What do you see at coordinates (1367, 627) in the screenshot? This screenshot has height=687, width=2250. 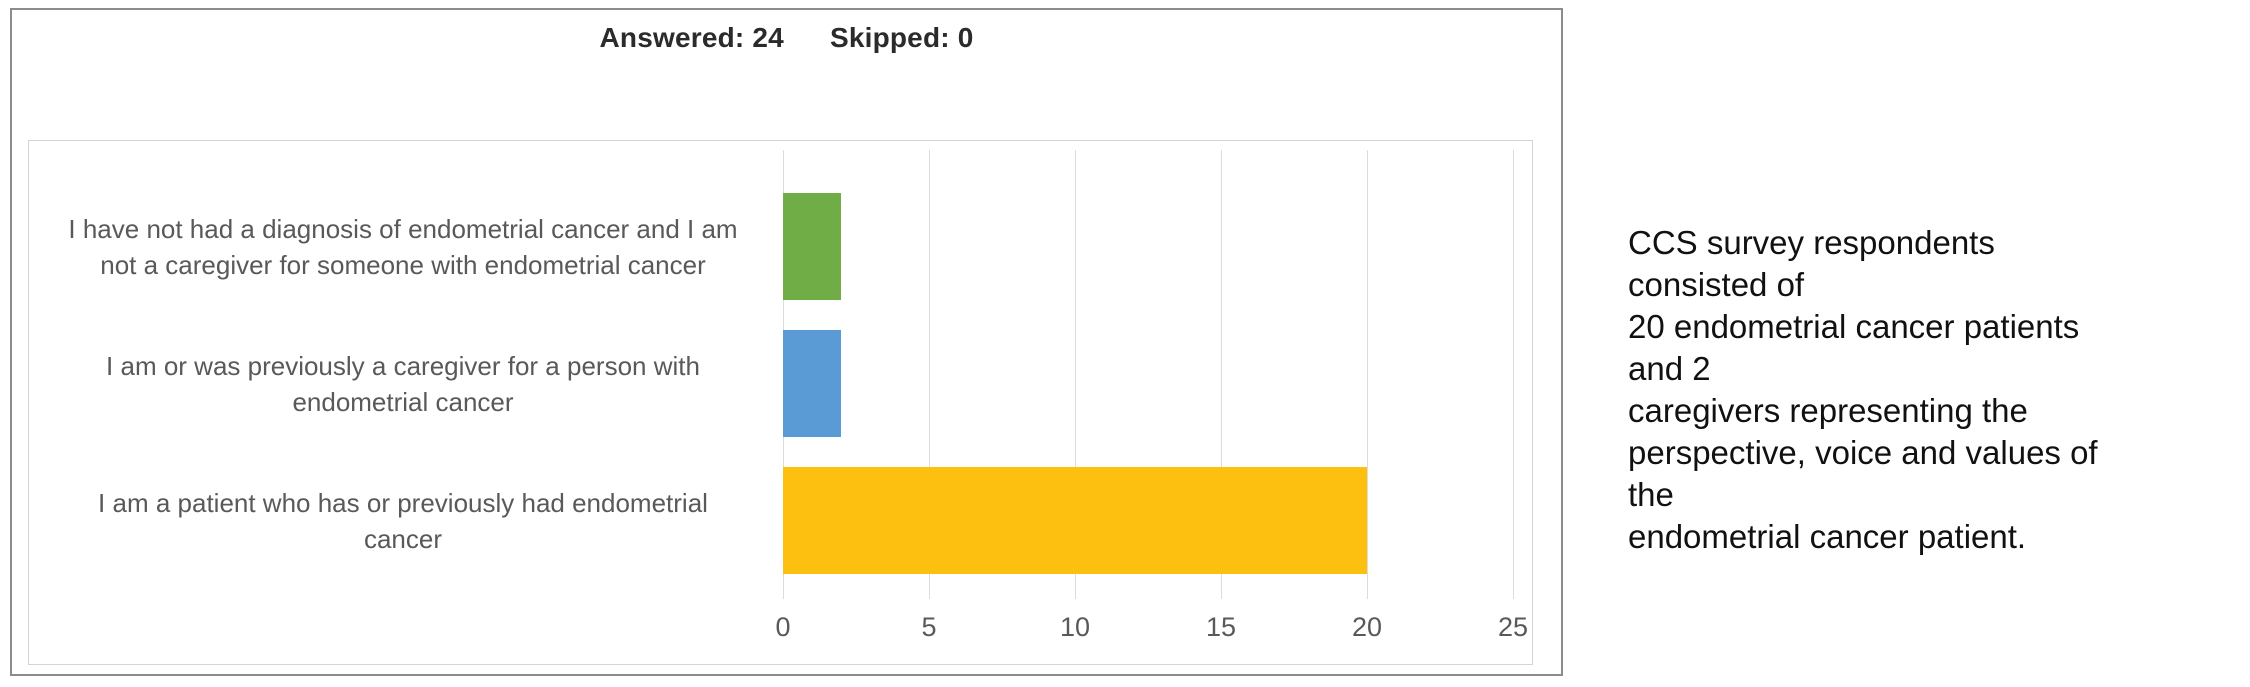 I see `x-axis-tick-label: 20` at bounding box center [1367, 627].